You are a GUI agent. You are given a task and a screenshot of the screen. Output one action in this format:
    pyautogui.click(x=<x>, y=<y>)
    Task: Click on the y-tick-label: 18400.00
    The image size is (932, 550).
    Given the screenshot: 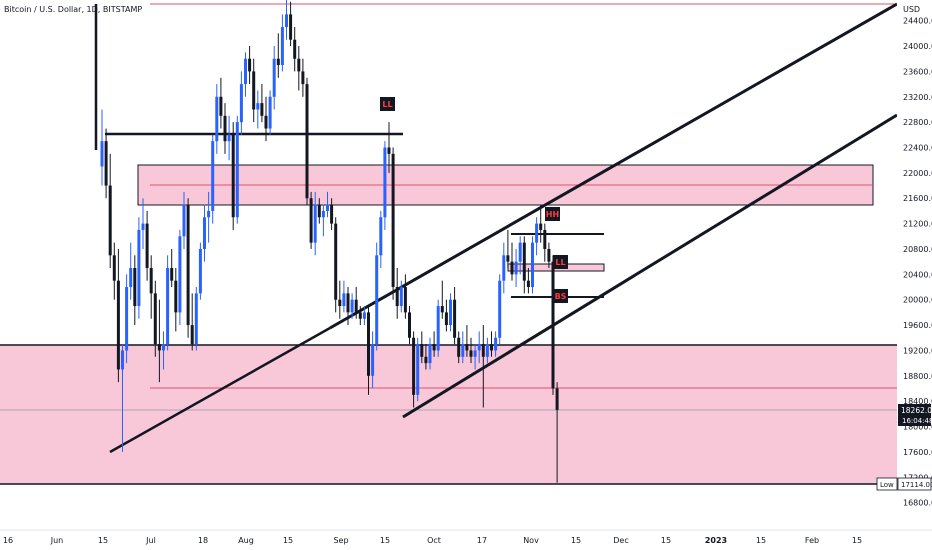 What is the action you would take?
    pyautogui.click(x=917, y=401)
    